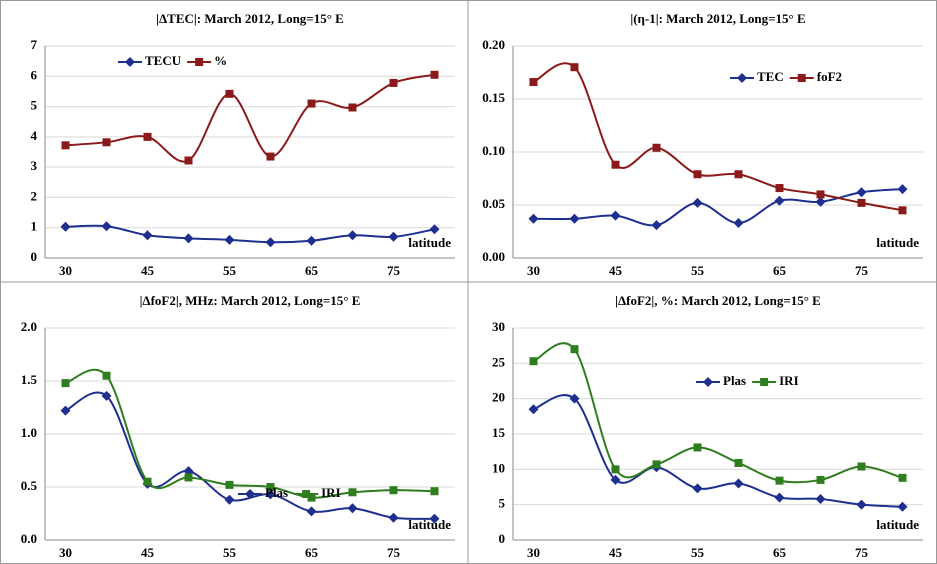 This screenshot has width=937, height=564. What do you see at coordinates (29, 326) in the screenshot?
I see `y-tick-label: 2.0` at bounding box center [29, 326].